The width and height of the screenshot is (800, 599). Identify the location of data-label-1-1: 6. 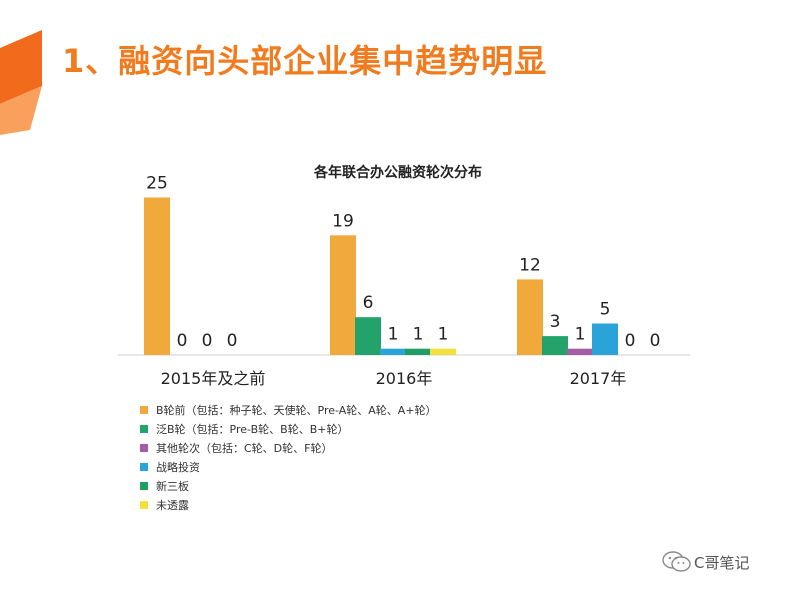
(368, 303).